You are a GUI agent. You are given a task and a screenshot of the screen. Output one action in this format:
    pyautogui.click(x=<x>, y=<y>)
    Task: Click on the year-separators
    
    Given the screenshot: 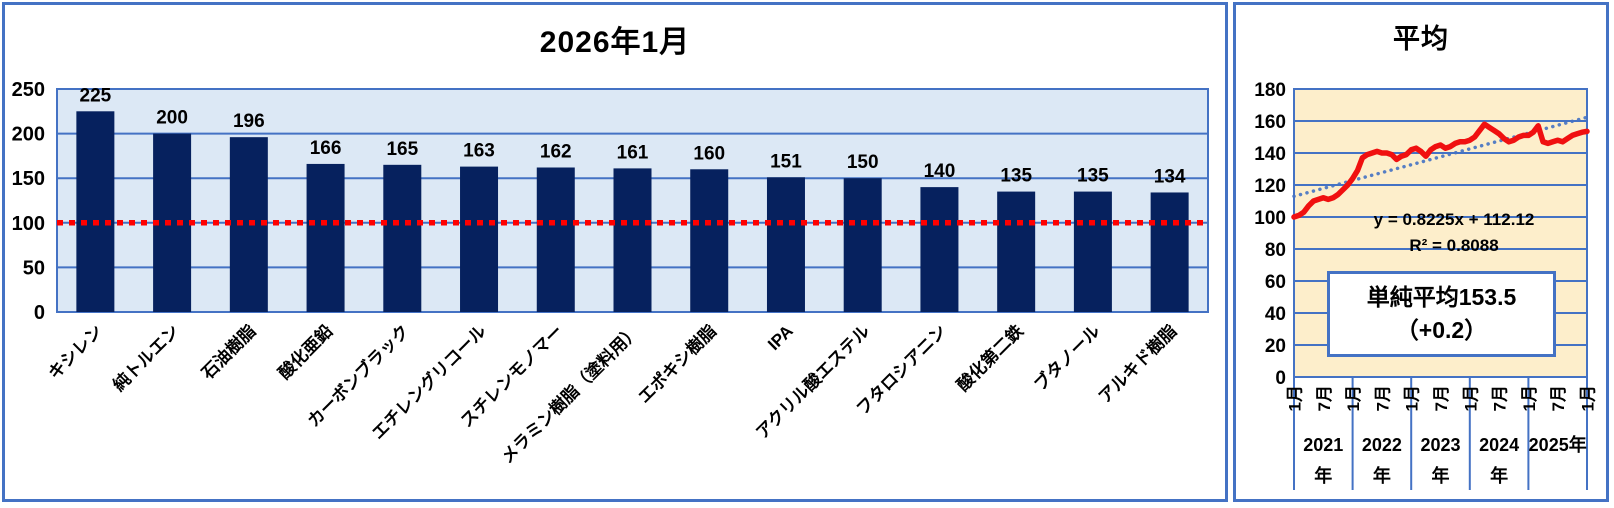 What is the action you would take?
    pyautogui.click(x=1440, y=433)
    